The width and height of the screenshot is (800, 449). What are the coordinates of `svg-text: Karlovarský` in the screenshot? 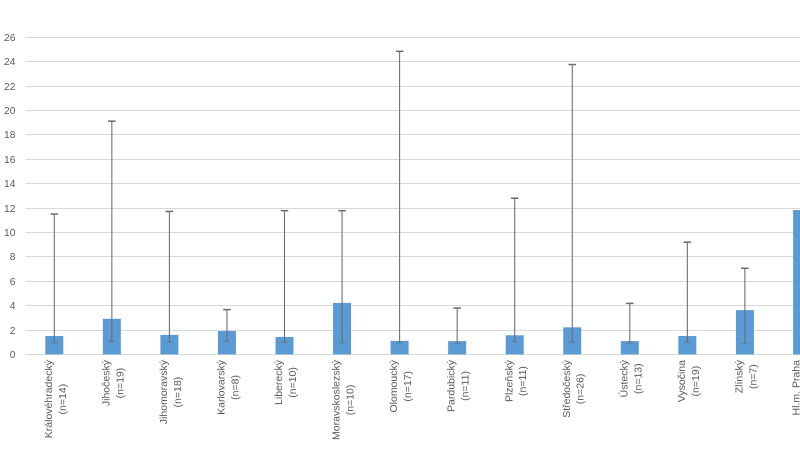 It's located at (222, 387).